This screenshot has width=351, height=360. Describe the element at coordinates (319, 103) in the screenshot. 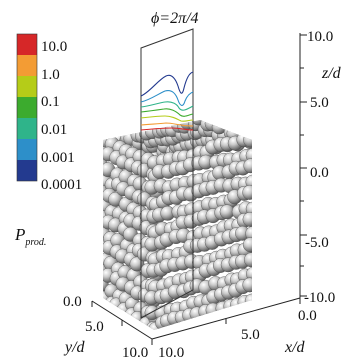

I see `z-tick-label-1: 5.0` at that location.